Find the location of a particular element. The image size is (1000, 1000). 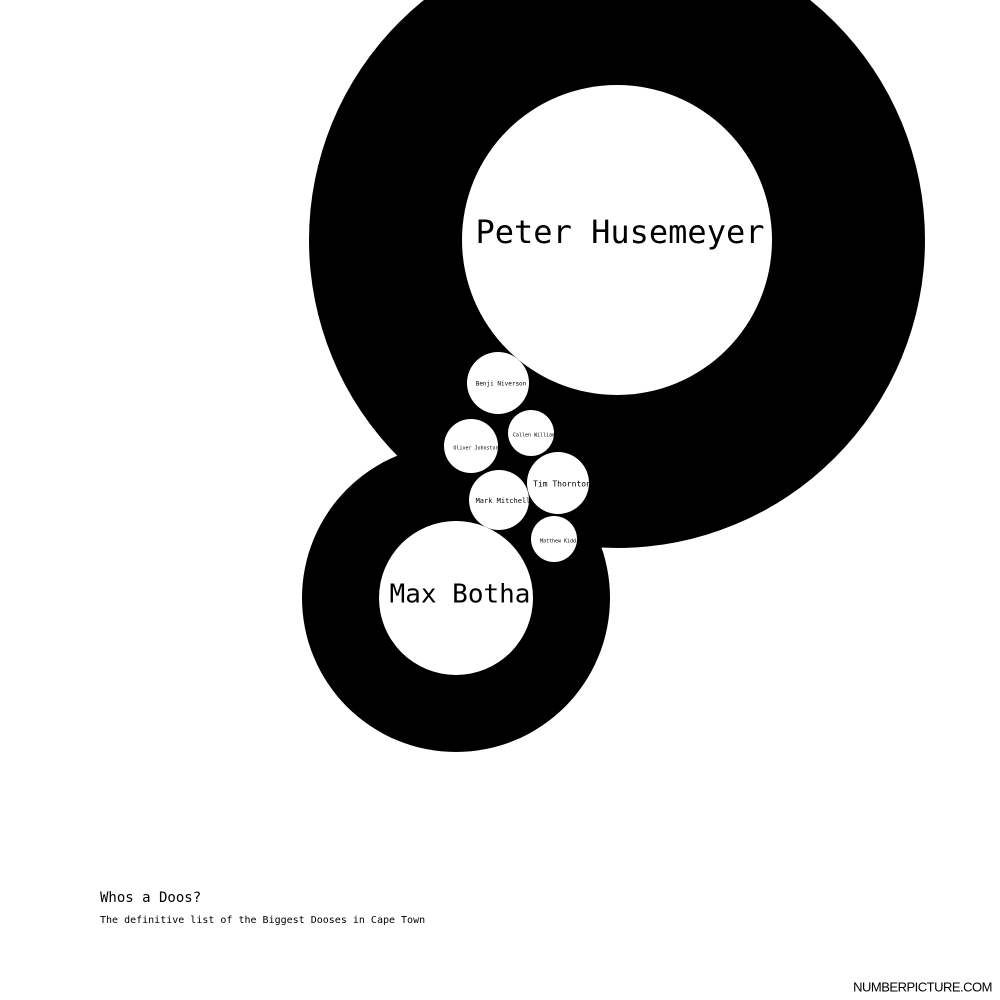

credit: NUMBERPICTURE.COM is located at coordinates (922, 986).